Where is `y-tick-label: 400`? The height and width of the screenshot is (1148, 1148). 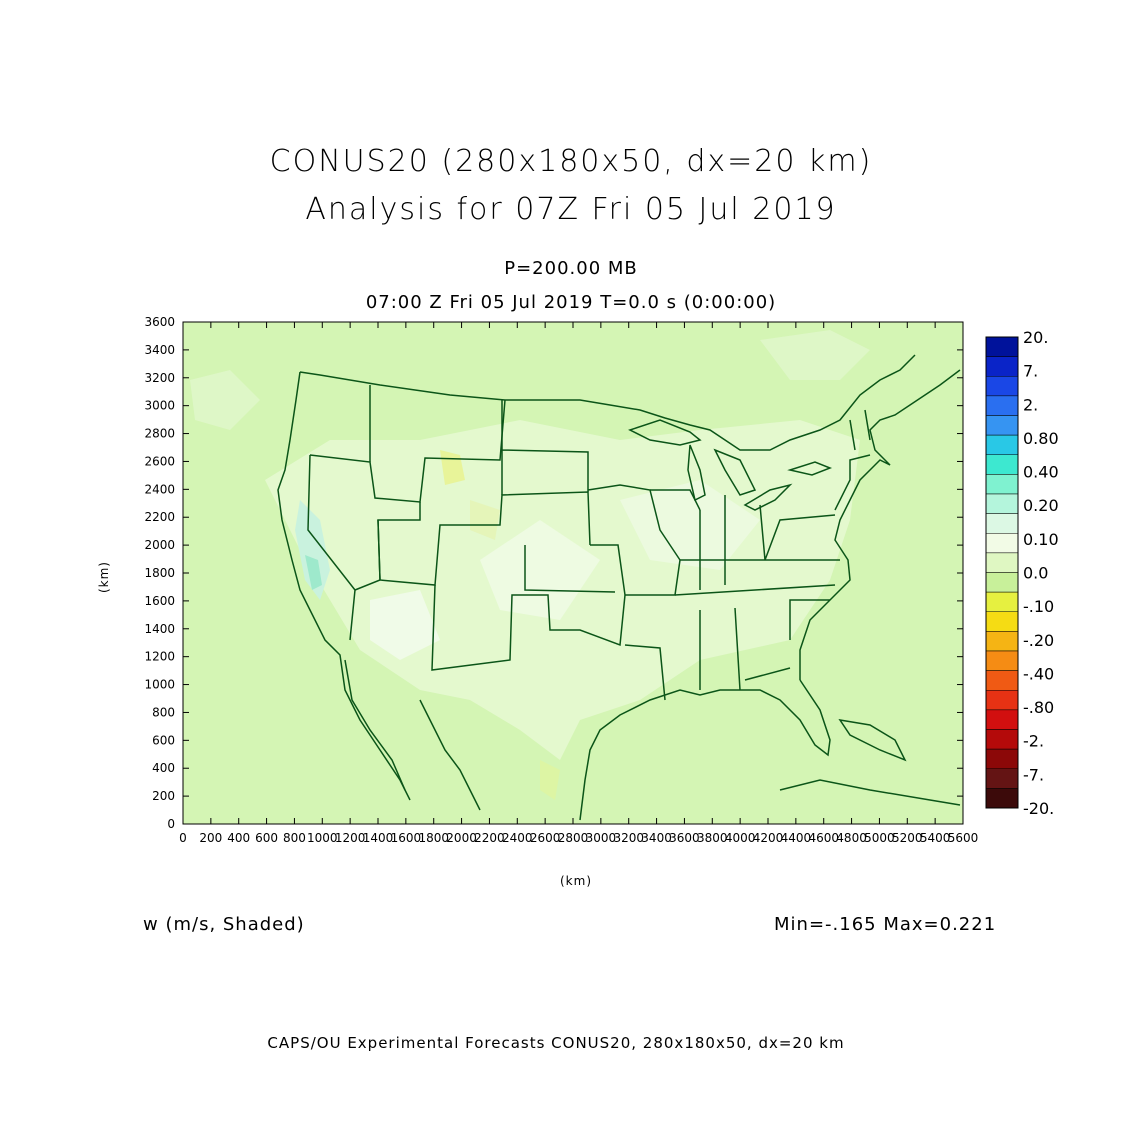
y-tick-label: 400 is located at coordinates (163, 768).